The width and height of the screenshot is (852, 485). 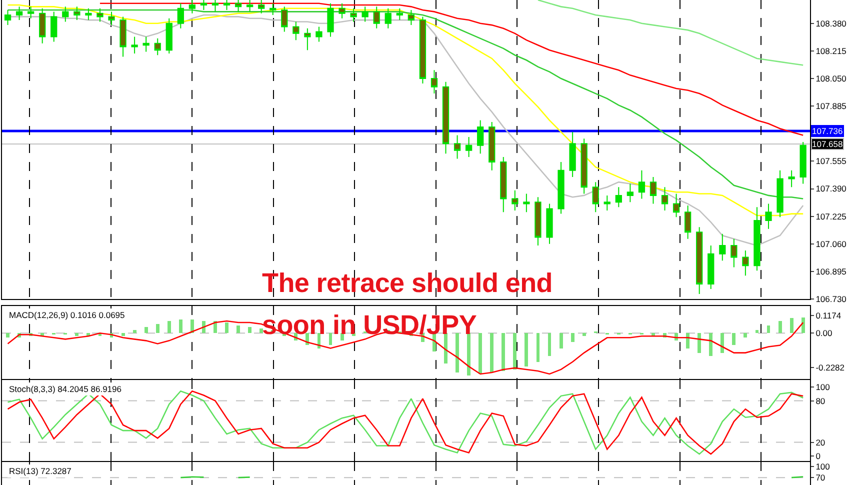 I want to click on y-tick-label: 107.390, so click(x=831, y=189).